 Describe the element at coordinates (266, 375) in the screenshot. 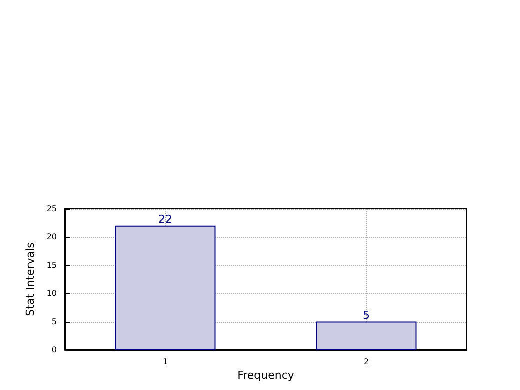

I see `x-axis-title: Frequency` at that location.